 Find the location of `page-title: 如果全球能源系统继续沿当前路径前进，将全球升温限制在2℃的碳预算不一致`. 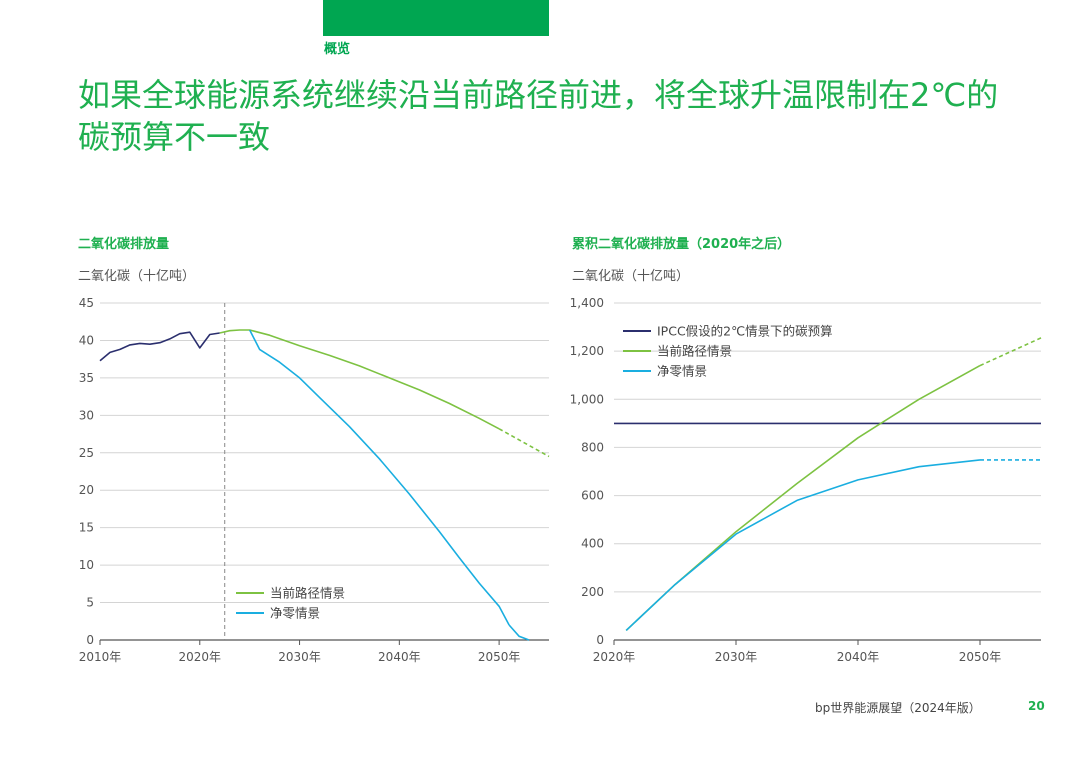

page-title: 如果全球能源系统继续沿当前路径前进，将全球升温限制在2℃的碳预算不一致 is located at coordinates (538, 116).